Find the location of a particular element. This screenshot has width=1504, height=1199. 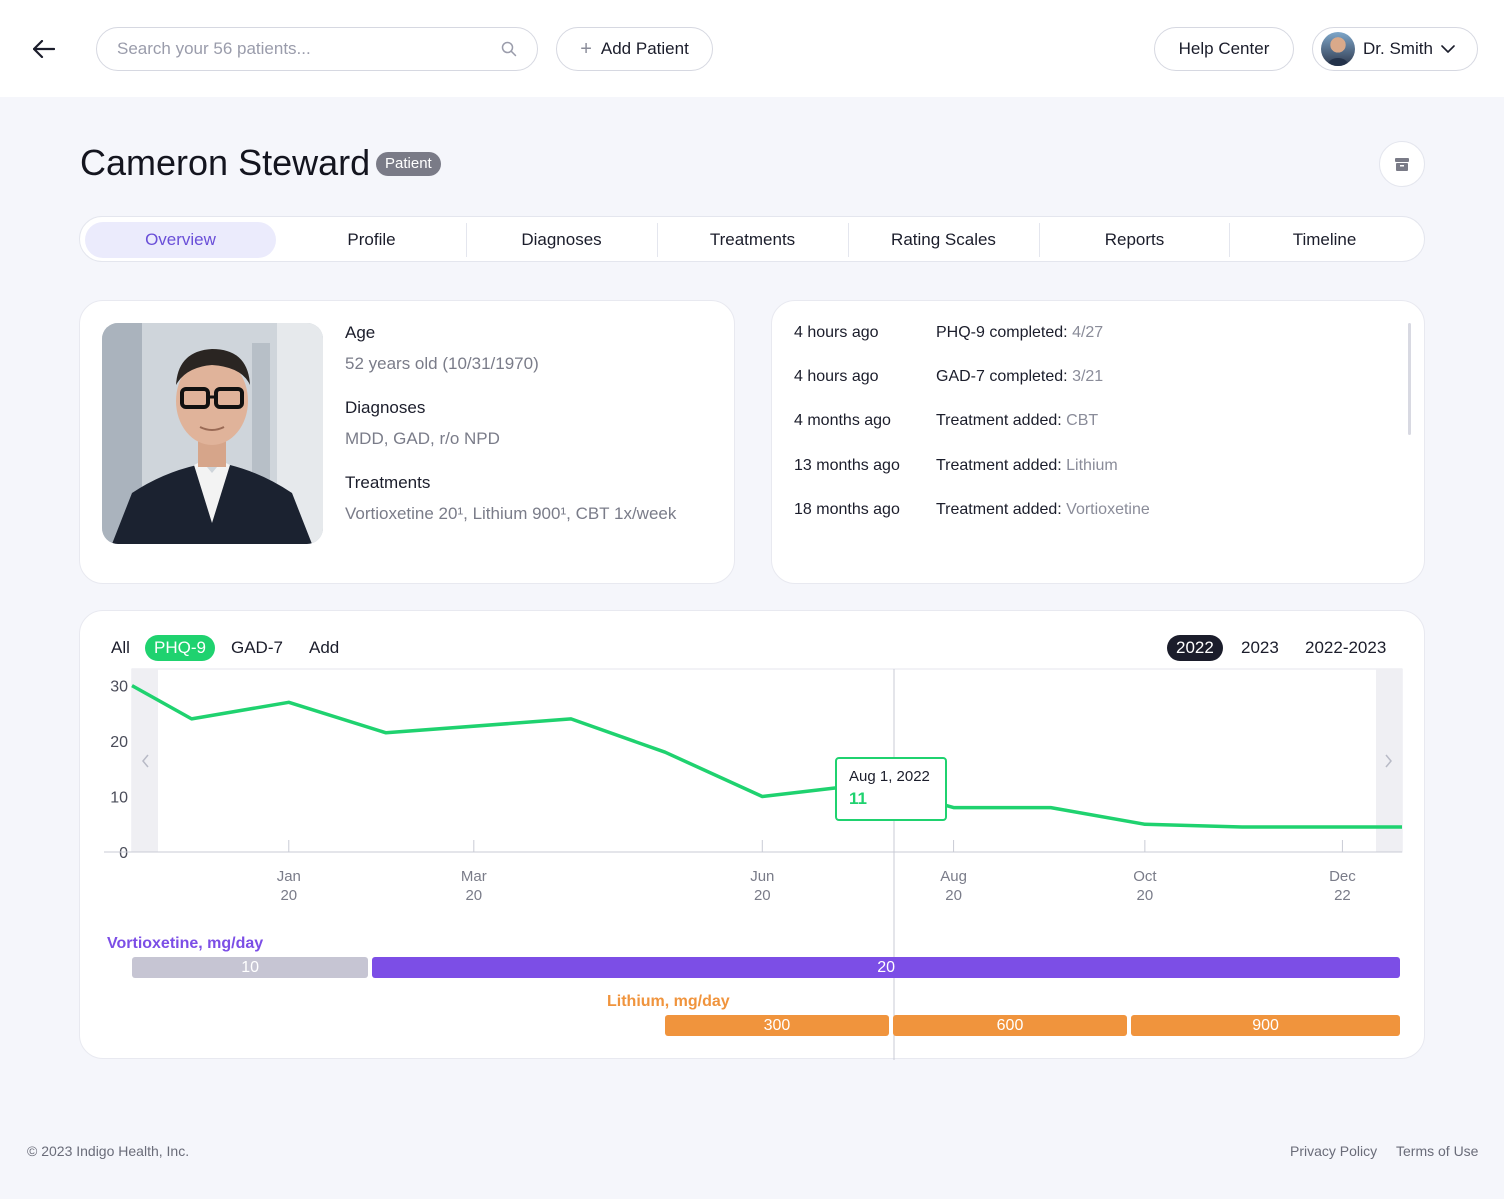

tab-timeline: Timeline is located at coordinates (1324, 239).